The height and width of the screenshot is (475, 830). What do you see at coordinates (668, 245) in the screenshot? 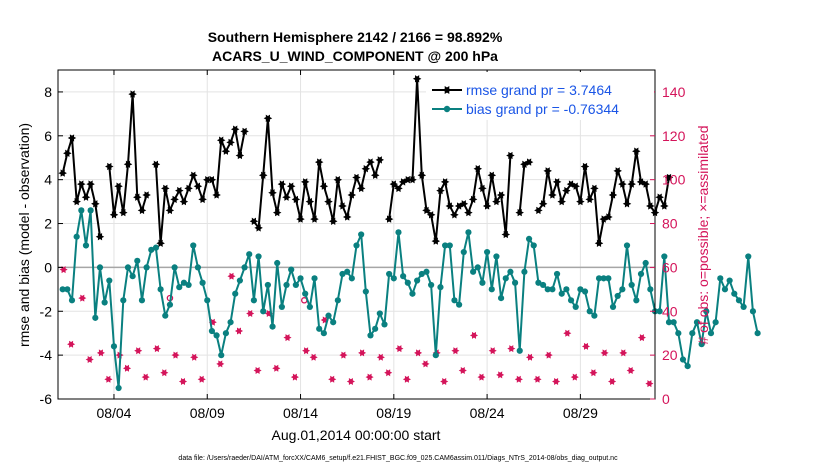
I see `right-axis-ticks: 0 20 40 60 80 100 120 140` at bounding box center [668, 245].